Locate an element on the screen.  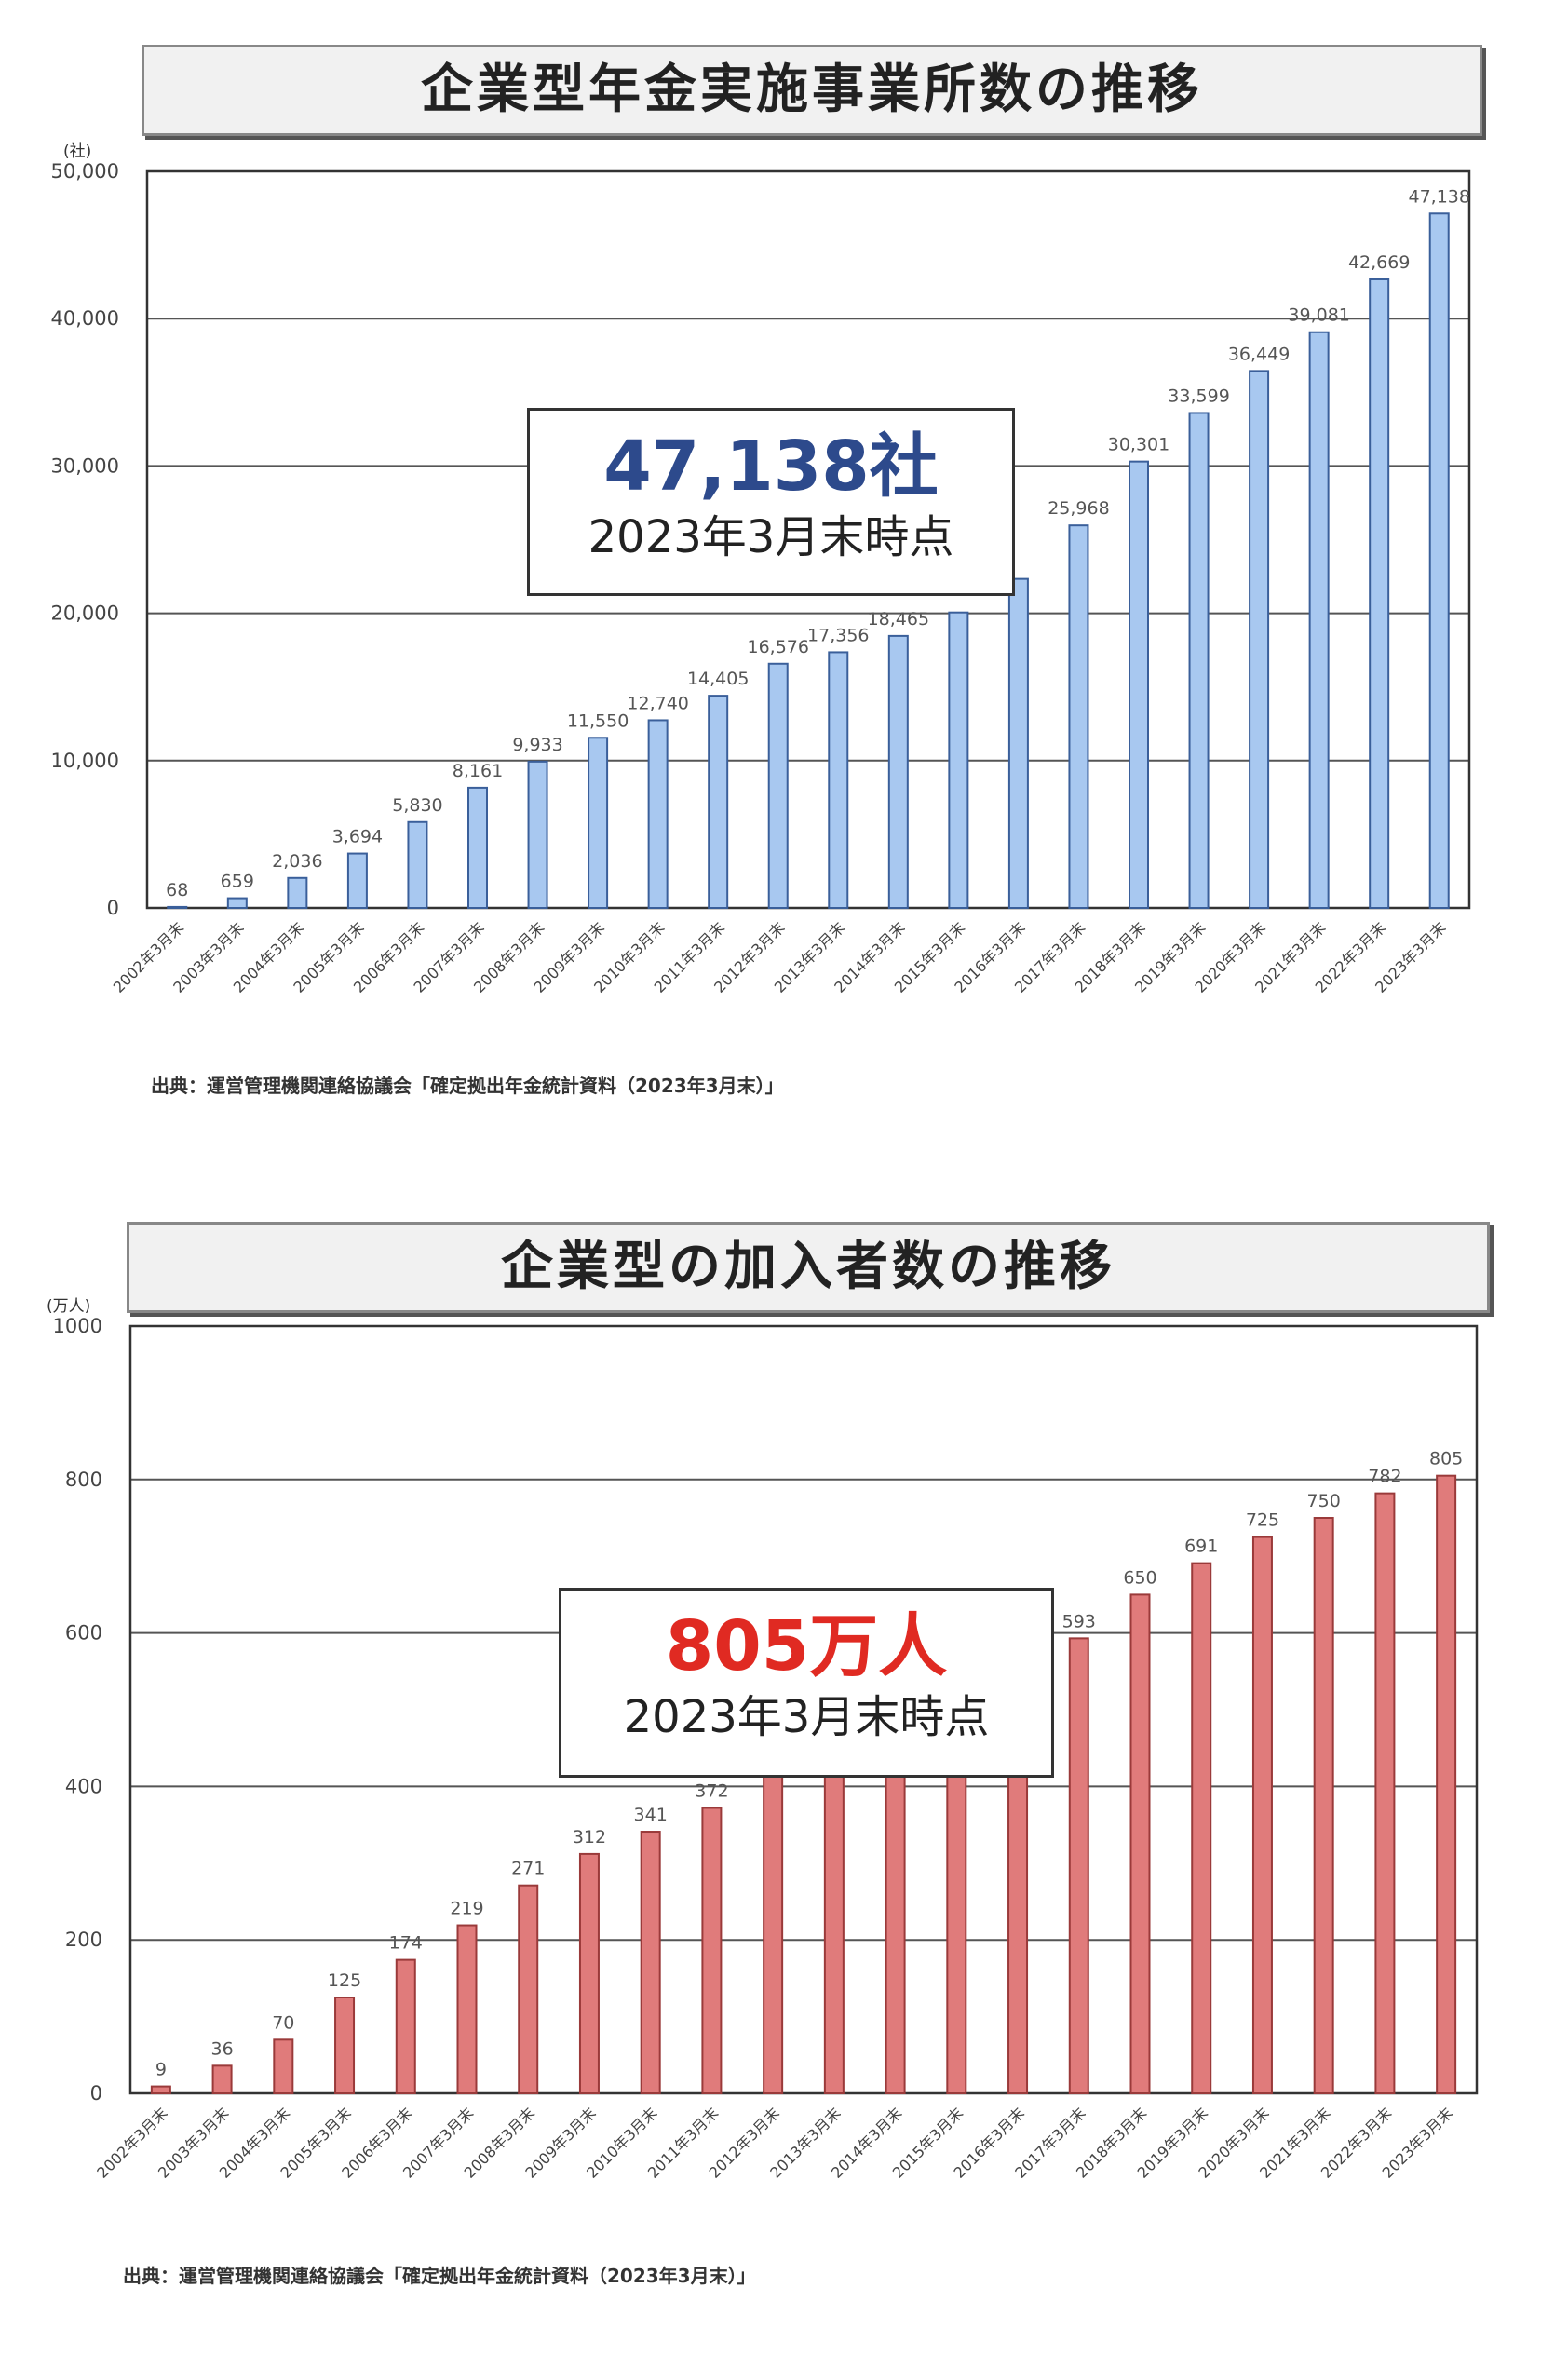
chart2-value-label: 782 is located at coordinates (1384, 1477).